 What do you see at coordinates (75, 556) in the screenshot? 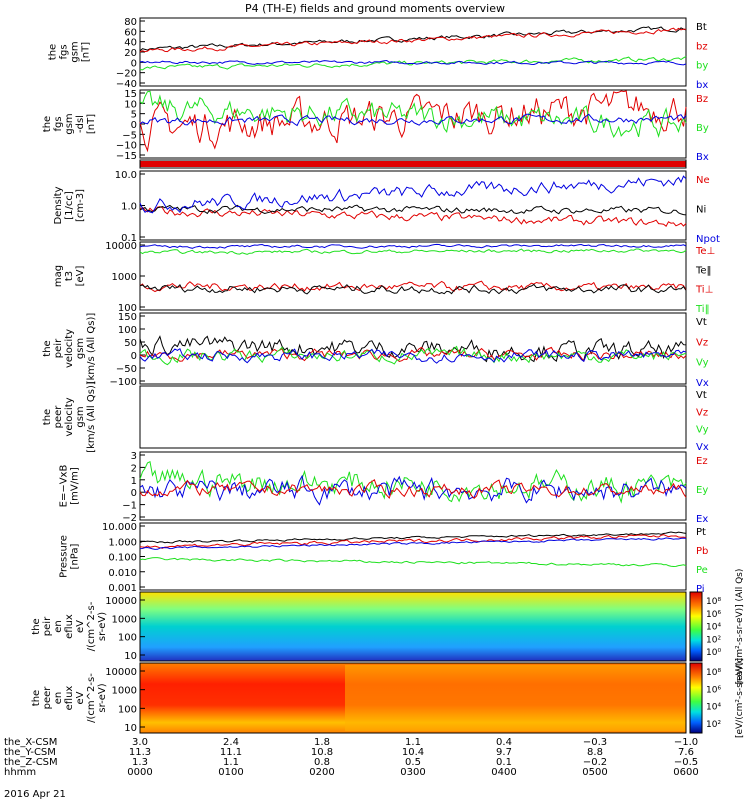
I see `y-axis-label-line: [nPa]` at bounding box center [75, 556].